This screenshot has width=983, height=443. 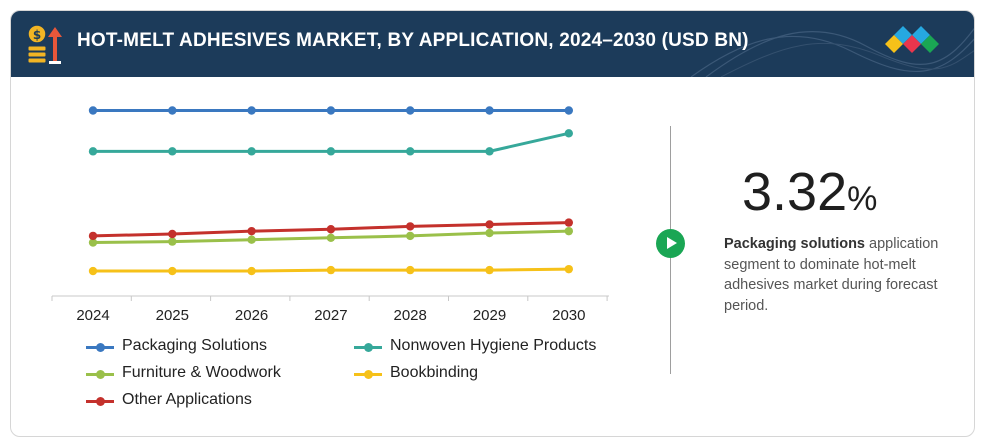 What do you see at coordinates (568, 315) in the screenshot?
I see `x-tick-label: 2030` at bounding box center [568, 315].